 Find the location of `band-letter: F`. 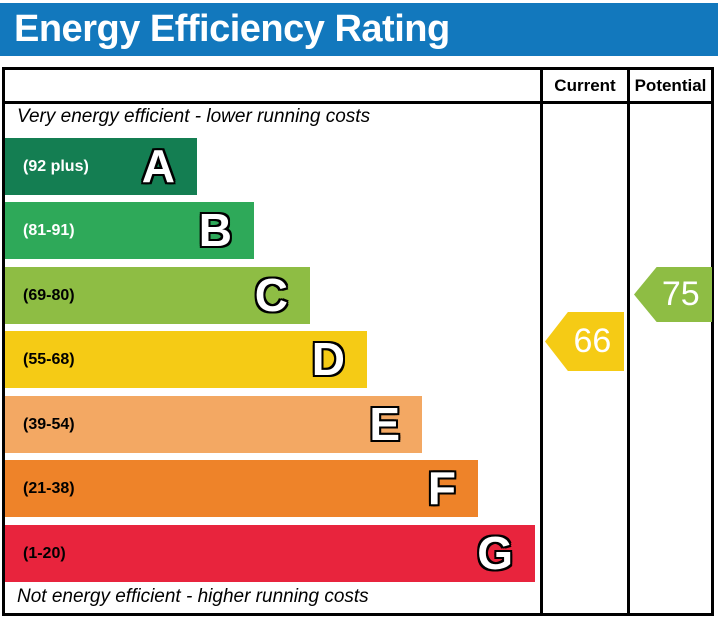

band-letter: F is located at coordinates (441, 487).